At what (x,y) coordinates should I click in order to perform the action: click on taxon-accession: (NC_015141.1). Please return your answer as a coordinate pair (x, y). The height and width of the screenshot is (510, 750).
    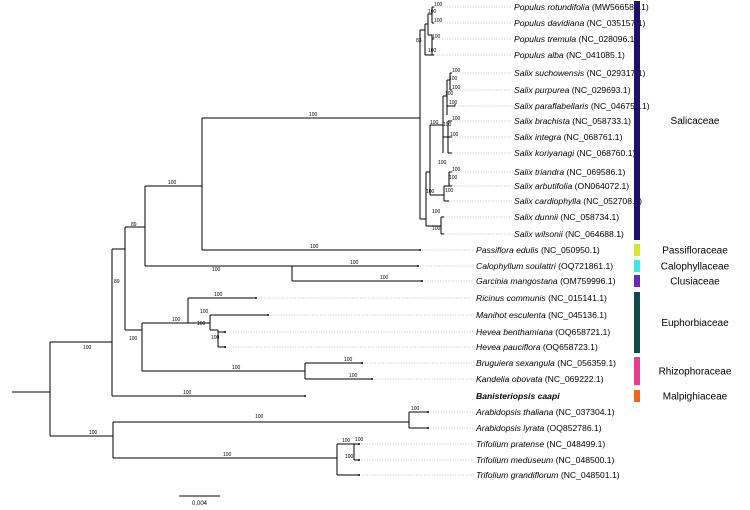
    Looking at the image, I should click on (576, 298).